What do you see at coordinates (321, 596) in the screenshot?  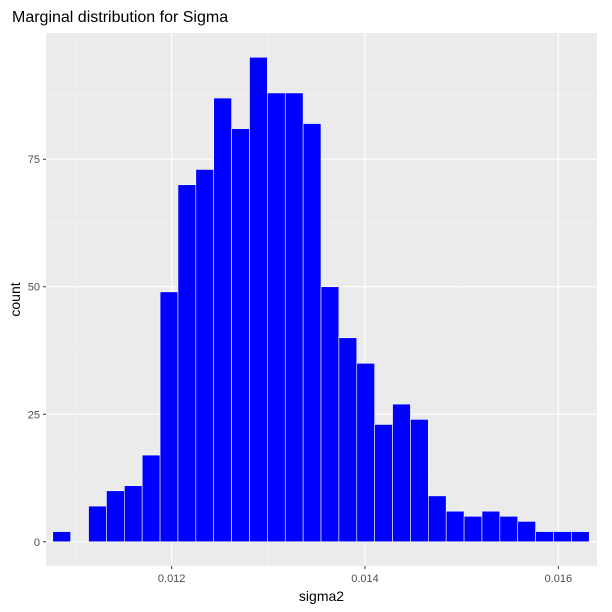 I see `x-axis-title: sigma2` at bounding box center [321, 596].